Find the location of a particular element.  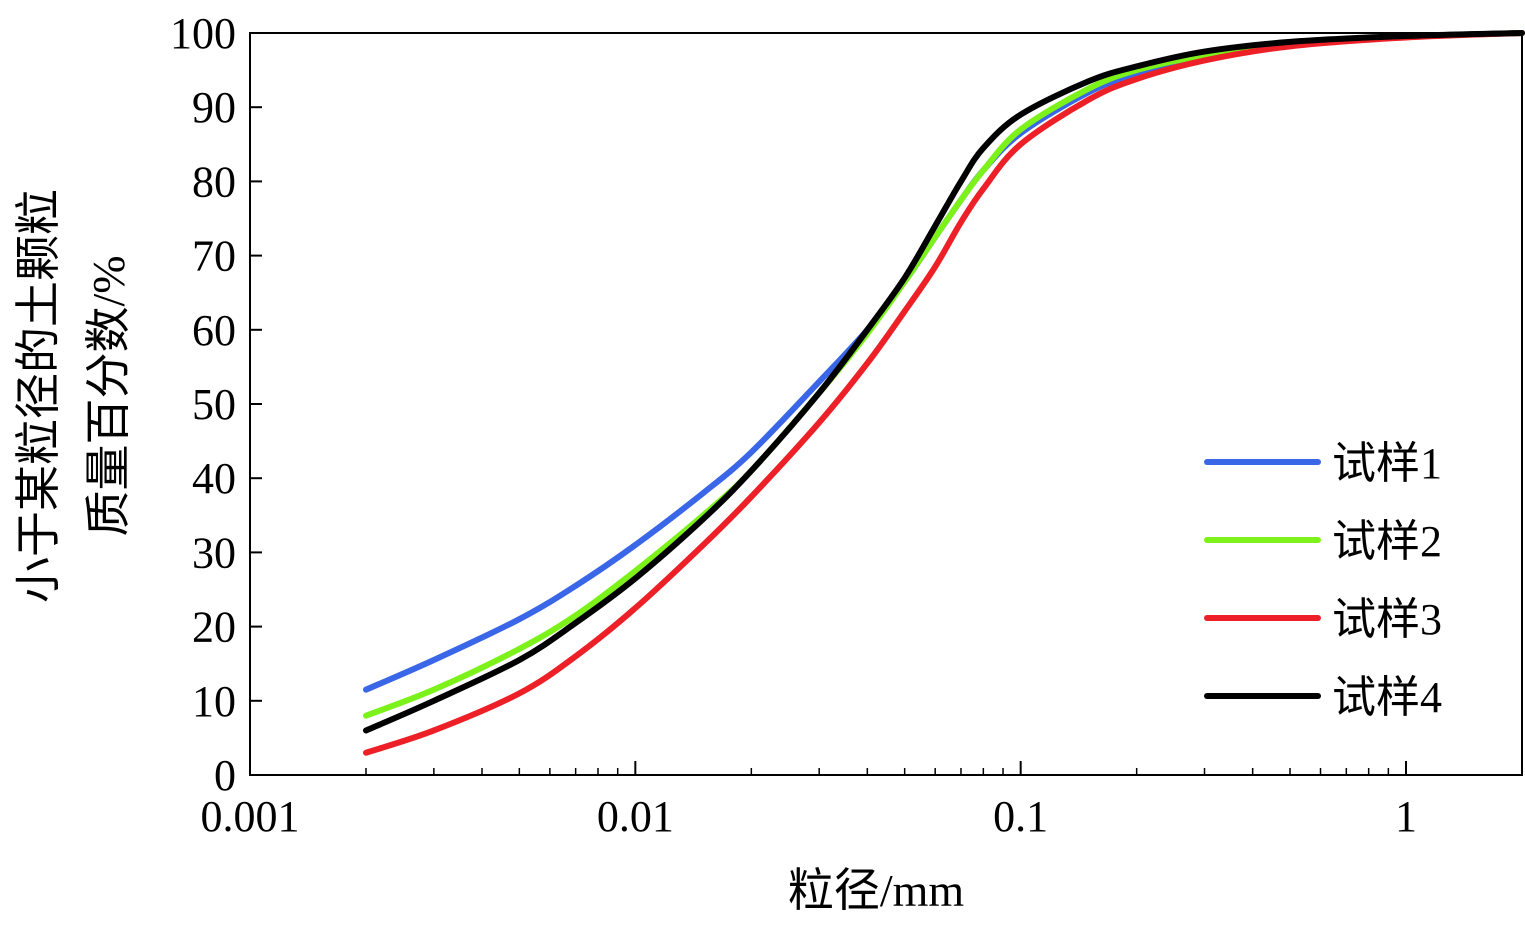

legend-label-3: 试样3 is located at coordinates (1387, 619).